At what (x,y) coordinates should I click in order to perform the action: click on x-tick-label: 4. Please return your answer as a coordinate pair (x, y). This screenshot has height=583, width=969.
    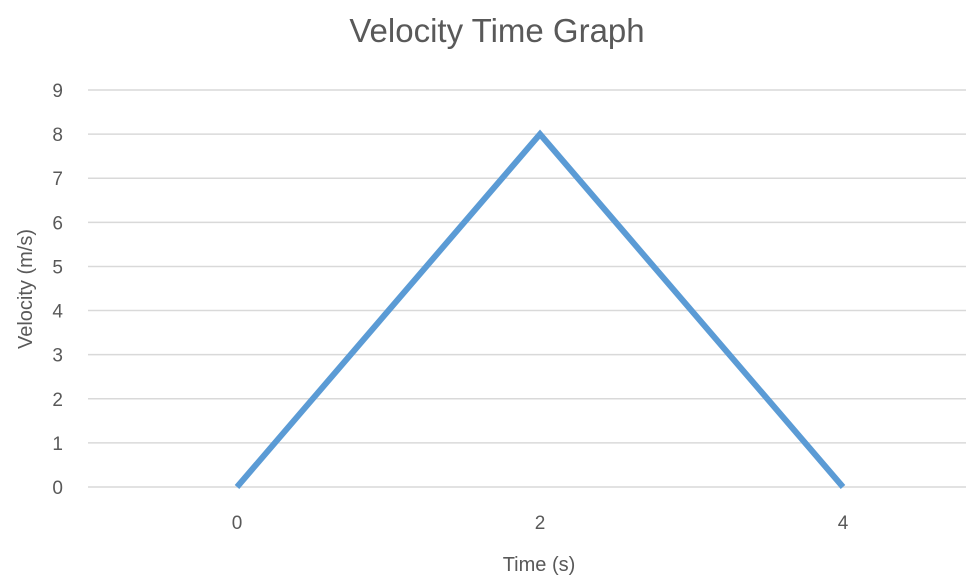
    Looking at the image, I should click on (843, 523).